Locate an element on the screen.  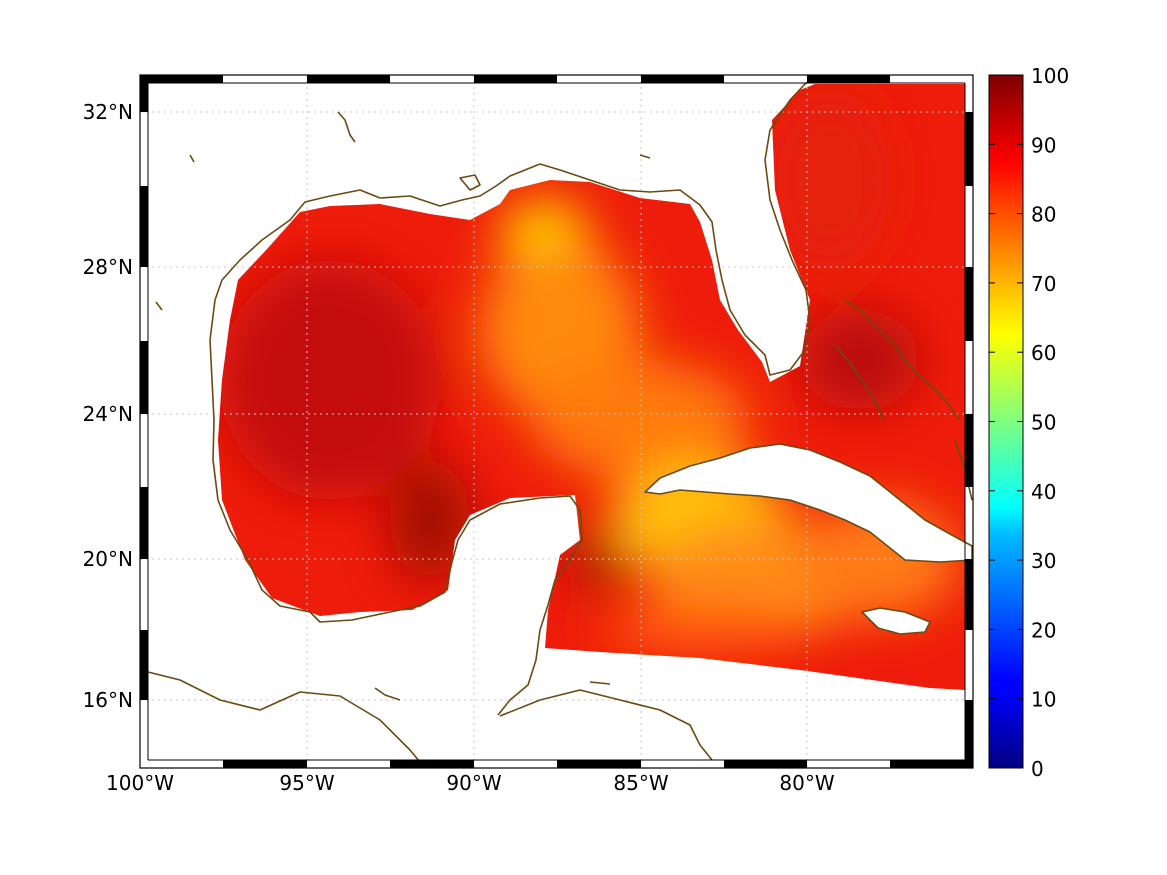
lon-label: 80°W is located at coordinates (806, 783).